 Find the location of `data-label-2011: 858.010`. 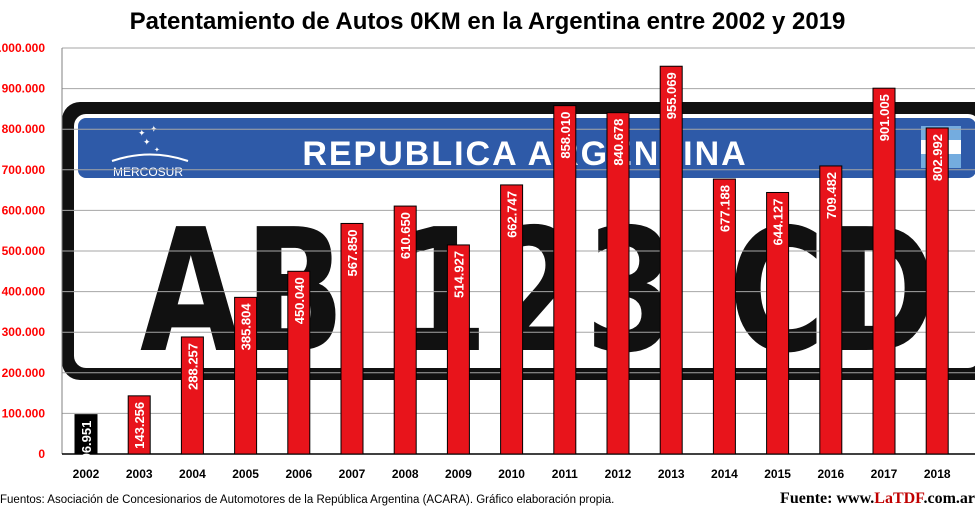

data-label-2011: 858.010 is located at coordinates (565, 135).